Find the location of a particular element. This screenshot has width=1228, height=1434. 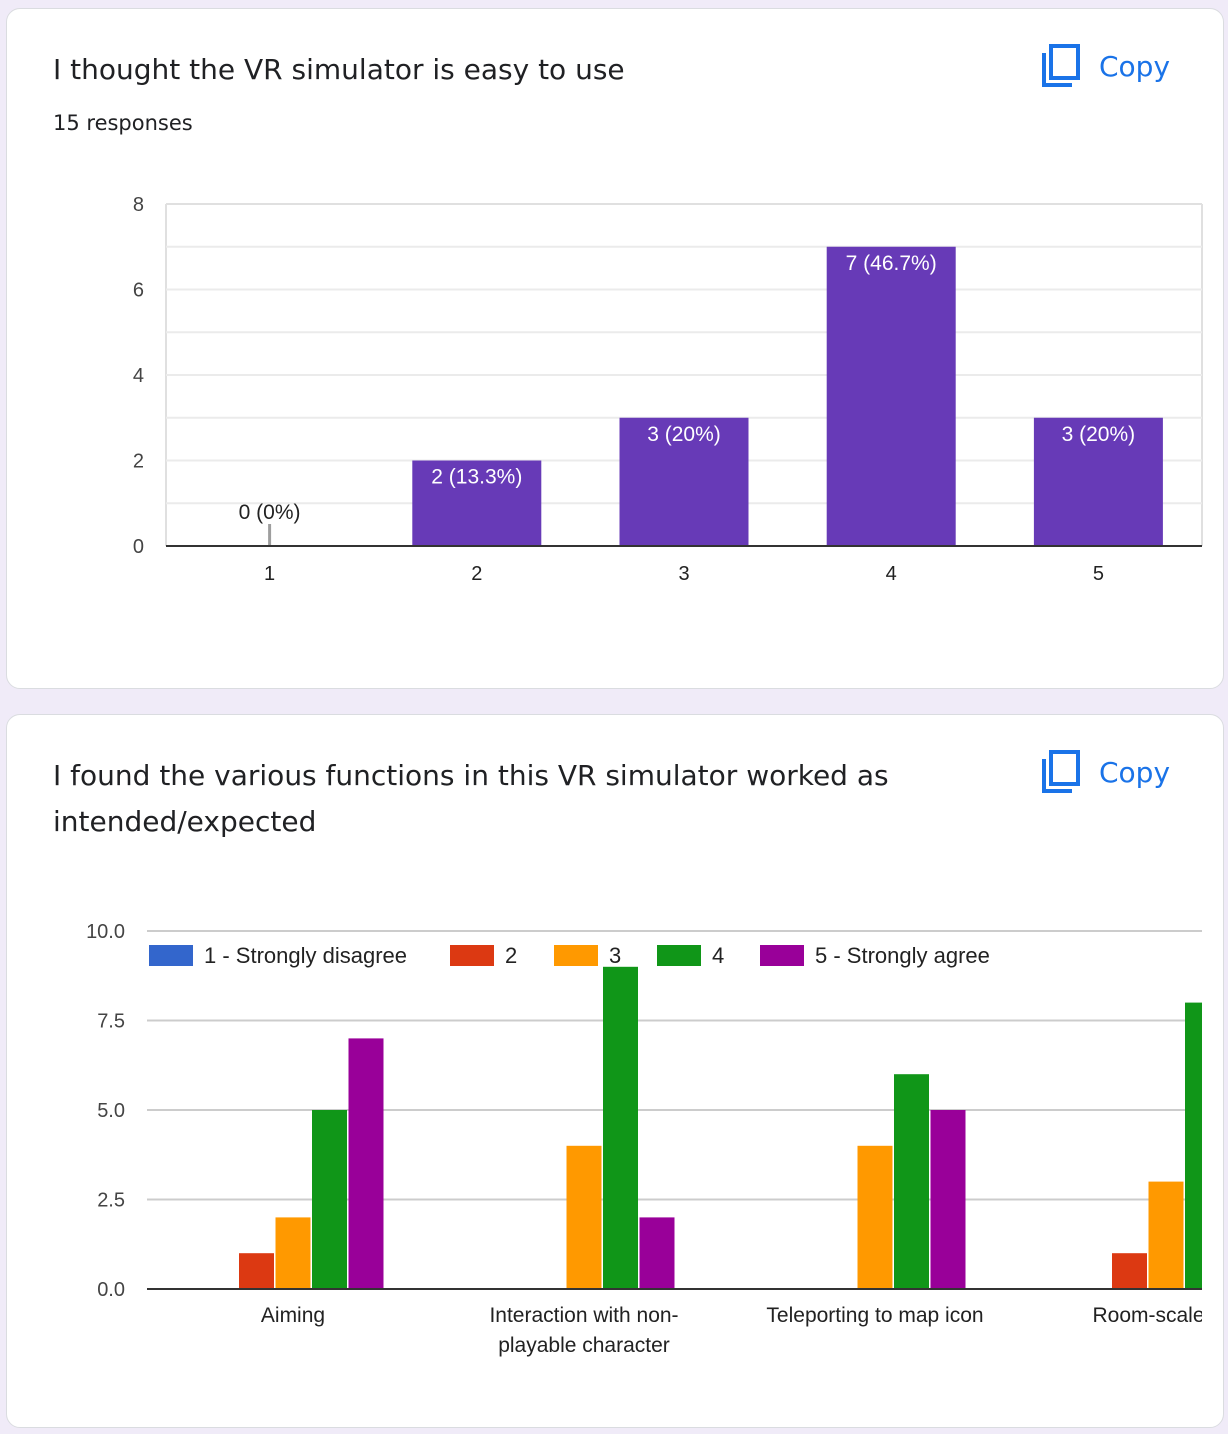

response-count: 15 responses is located at coordinates (123, 123).